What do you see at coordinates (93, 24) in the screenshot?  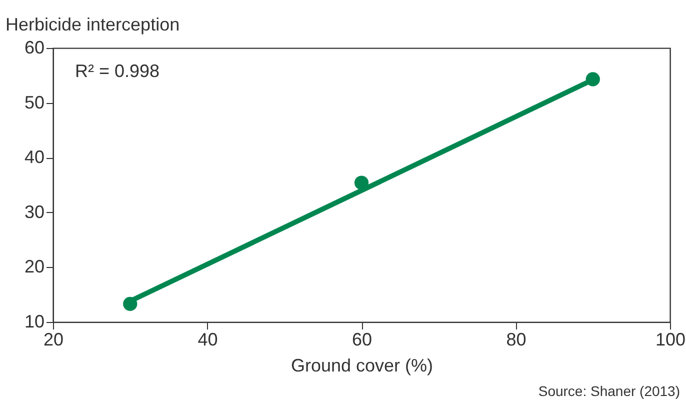 I see `y-axis-title: Herbicide interception` at bounding box center [93, 24].